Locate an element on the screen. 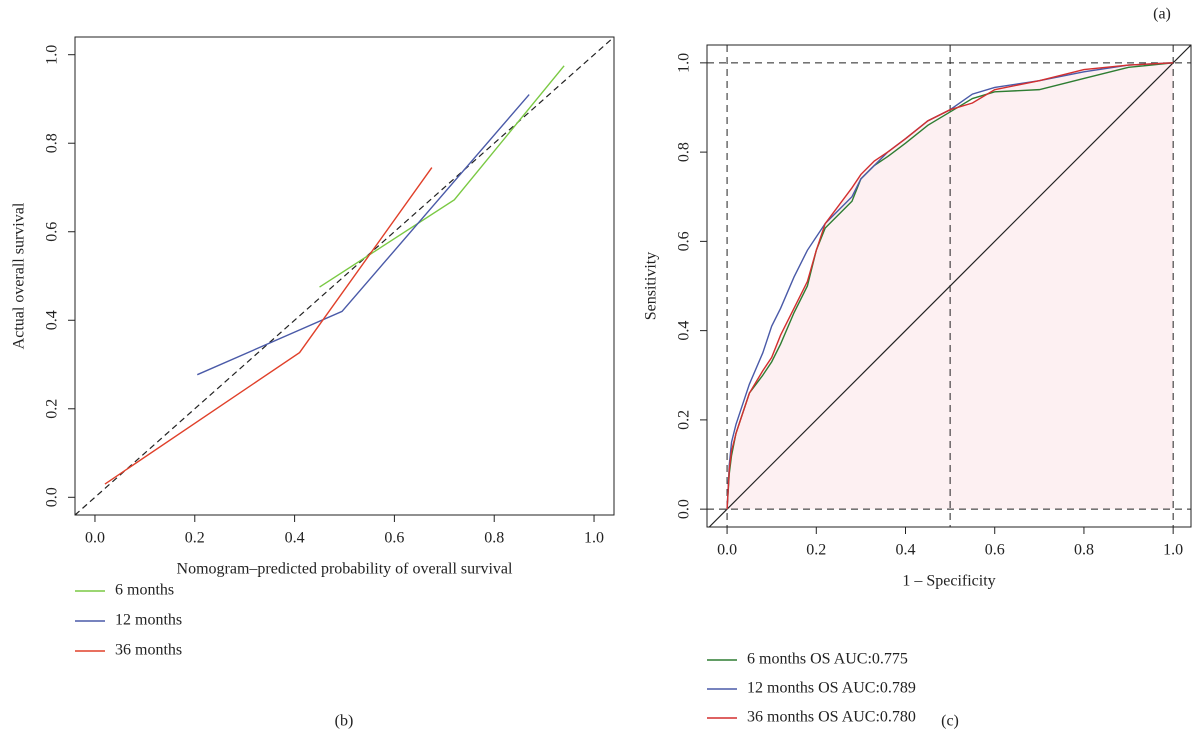 The width and height of the screenshot is (1193, 737). legend-label: 12 months OS AUC:0.789 is located at coordinates (831, 688).